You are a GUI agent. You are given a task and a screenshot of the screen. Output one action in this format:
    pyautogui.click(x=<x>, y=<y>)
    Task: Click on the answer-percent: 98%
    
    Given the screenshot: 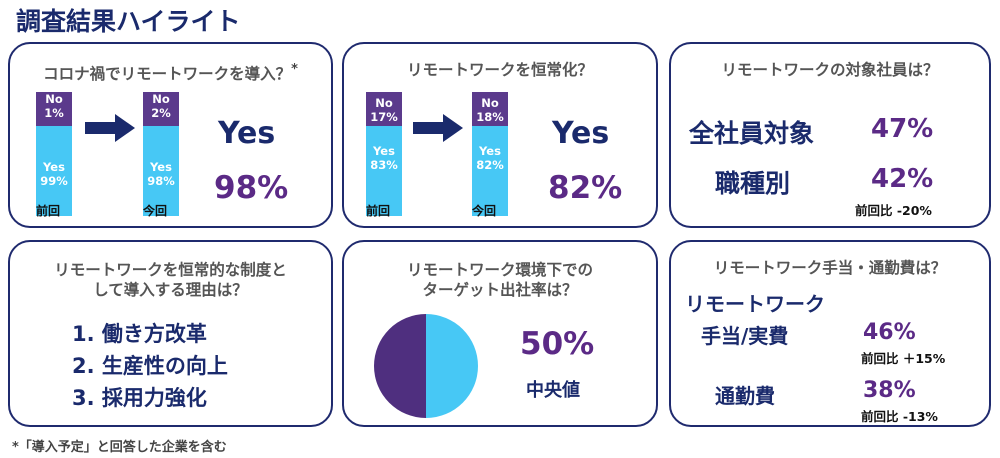 What is the action you would take?
    pyautogui.click(x=251, y=188)
    